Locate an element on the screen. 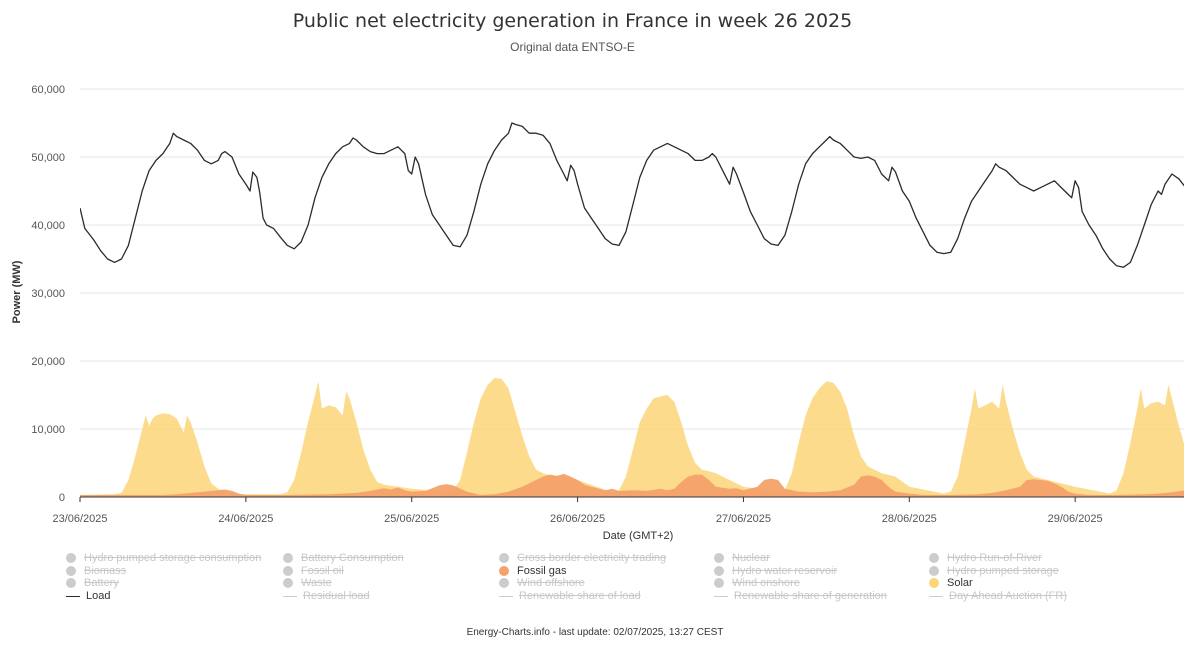  legend-item-battery-consumption: Battery Consumption is located at coordinates (343, 558).